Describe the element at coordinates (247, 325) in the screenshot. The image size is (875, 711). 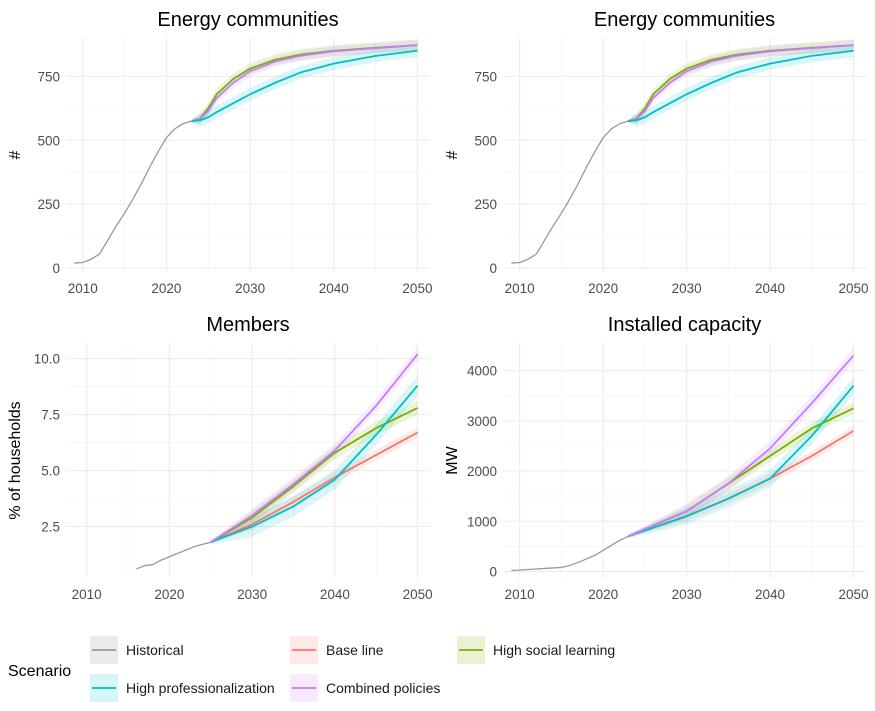
I see `chart-title: Members` at that location.